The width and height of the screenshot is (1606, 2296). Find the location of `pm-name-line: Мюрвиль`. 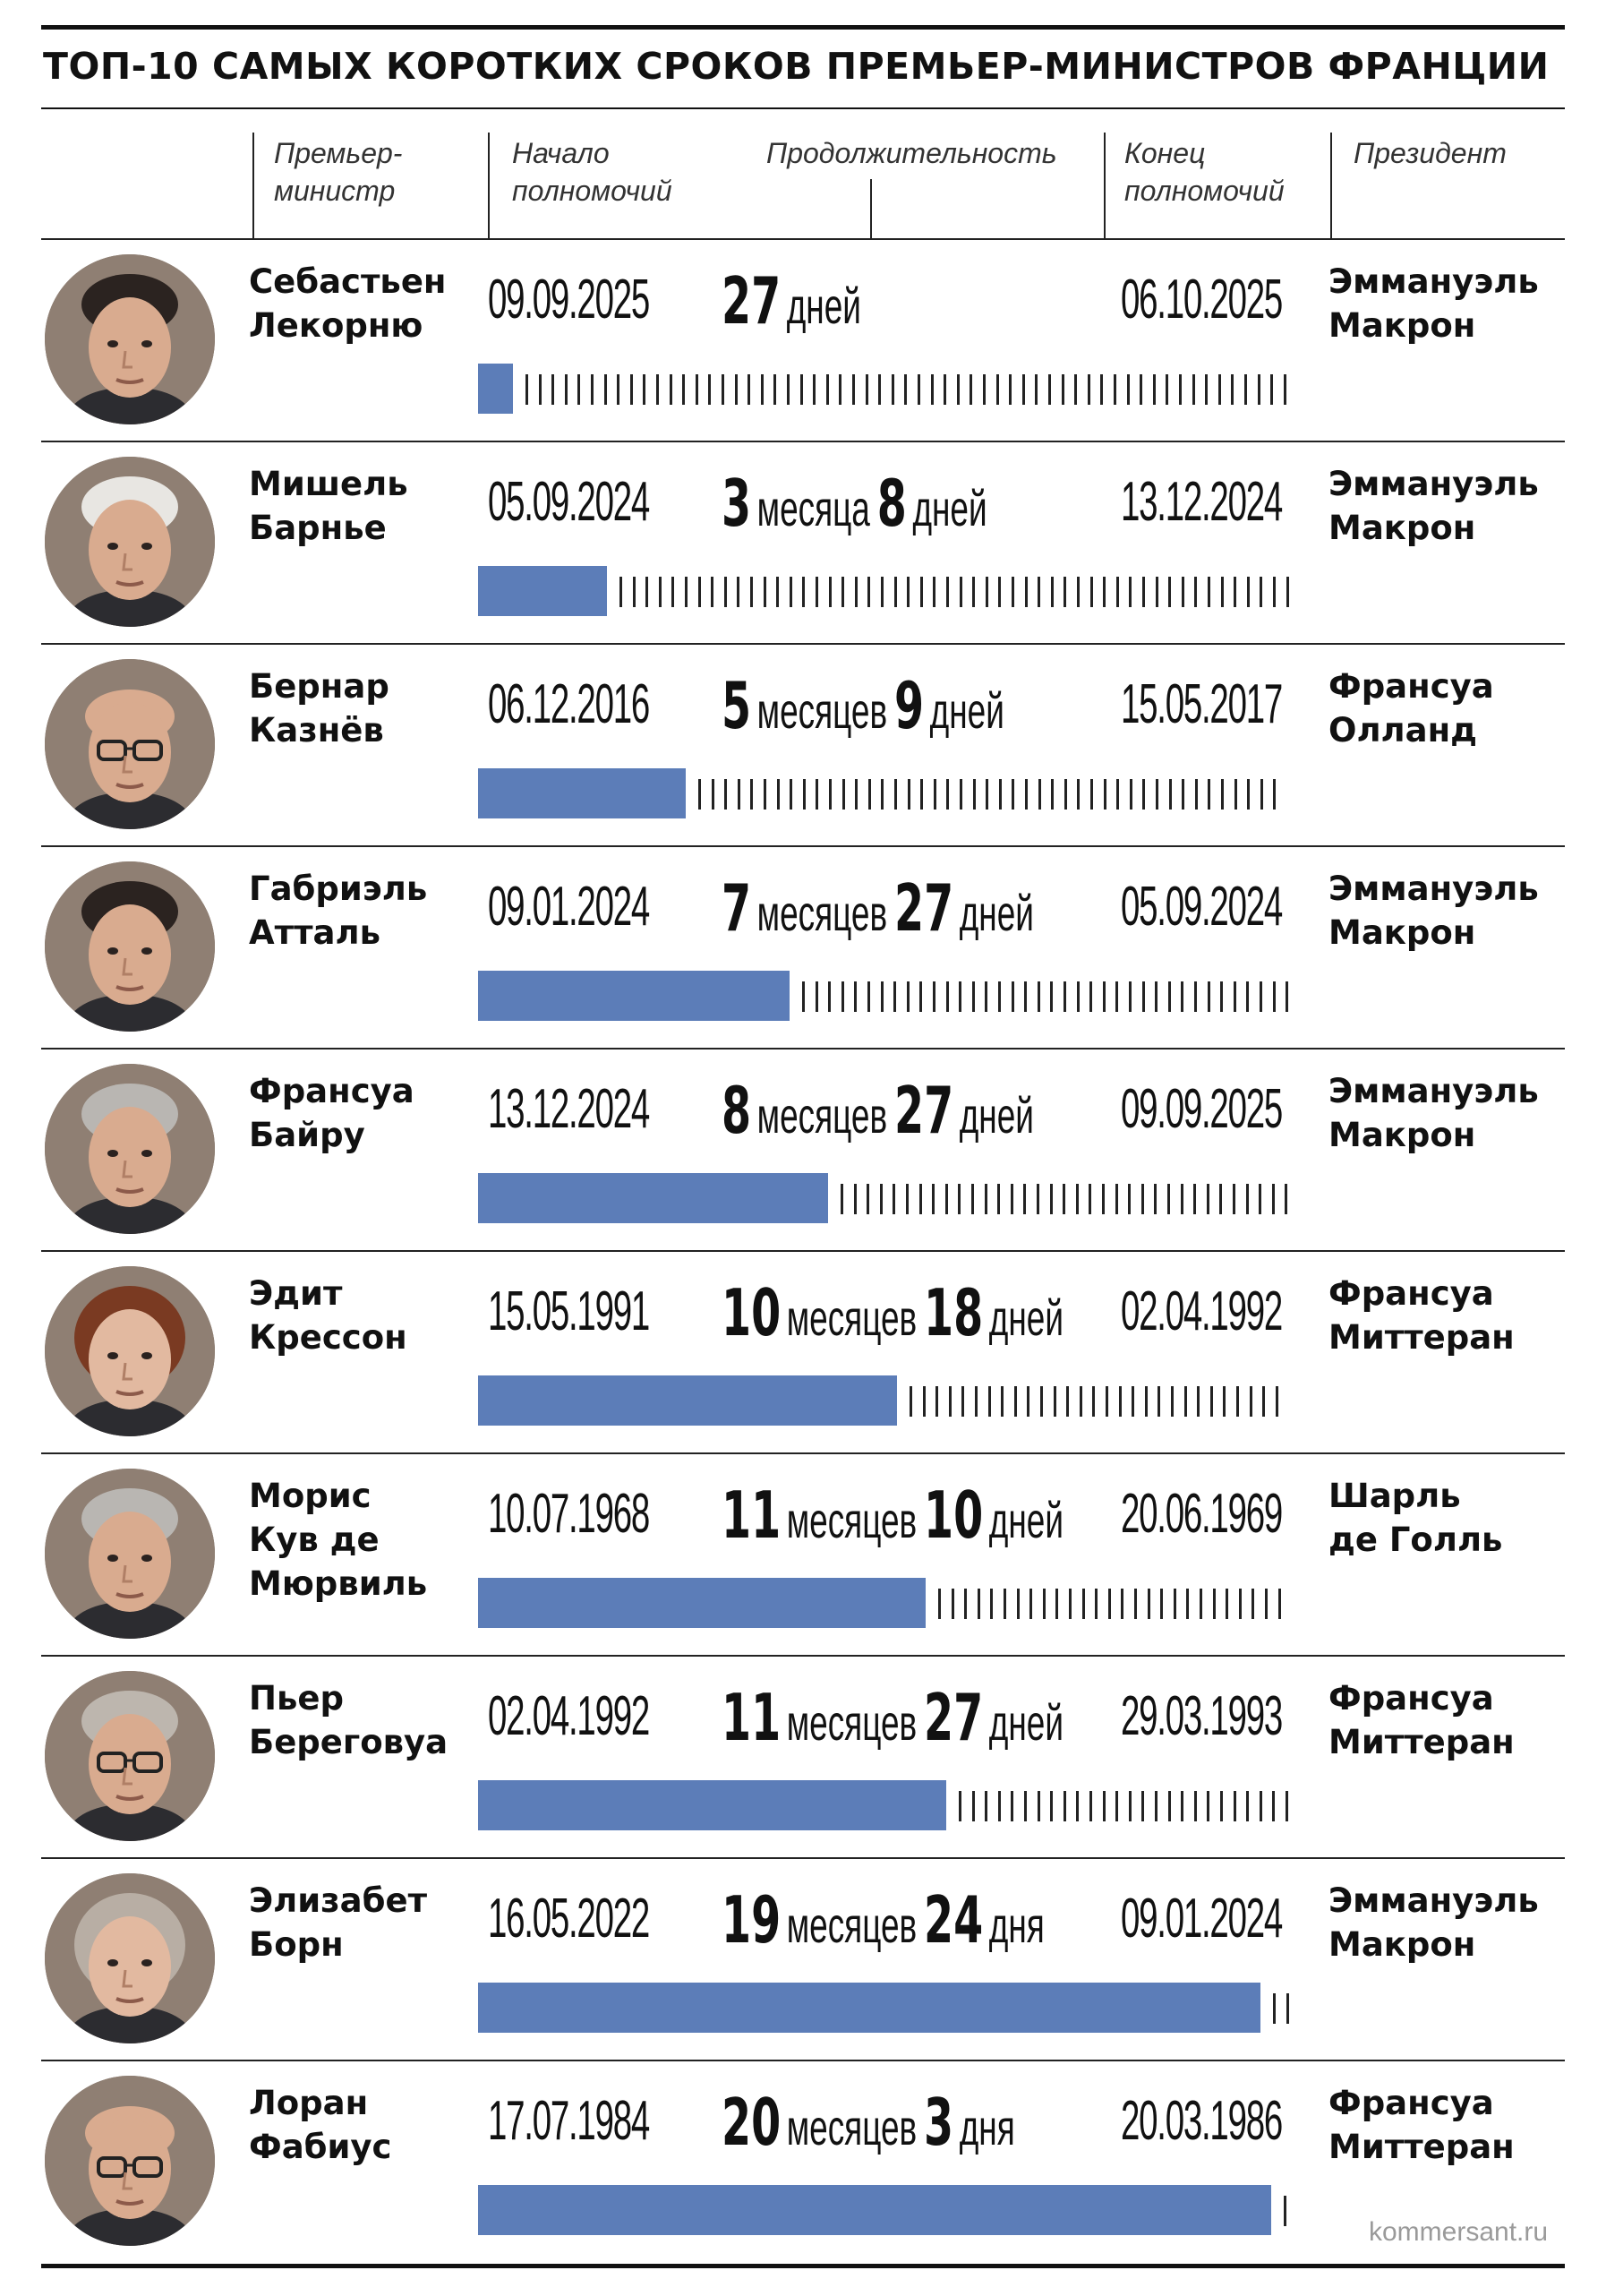

pm-name-line: Мюрвиль is located at coordinates (338, 1583).